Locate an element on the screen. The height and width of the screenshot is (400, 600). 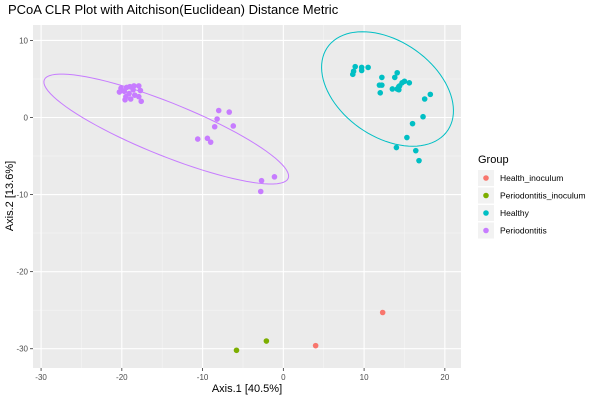
legend-label-healthy: Healthy is located at coordinates (515, 213).